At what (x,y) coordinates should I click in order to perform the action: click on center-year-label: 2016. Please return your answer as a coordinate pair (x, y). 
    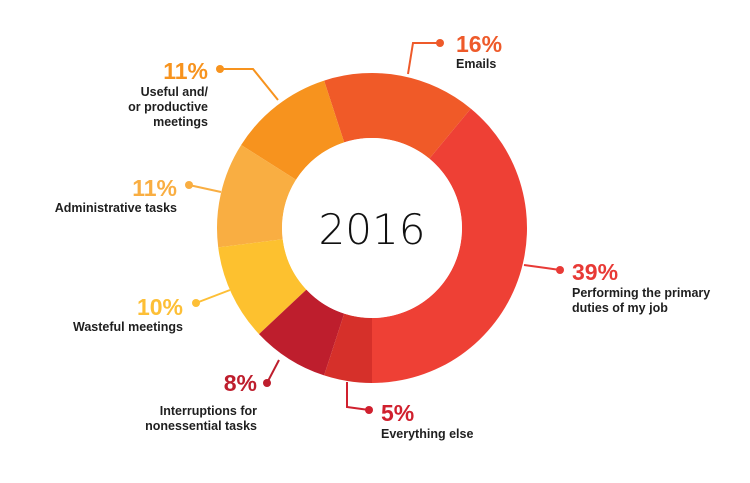
    Looking at the image, I should click on (372, 229).